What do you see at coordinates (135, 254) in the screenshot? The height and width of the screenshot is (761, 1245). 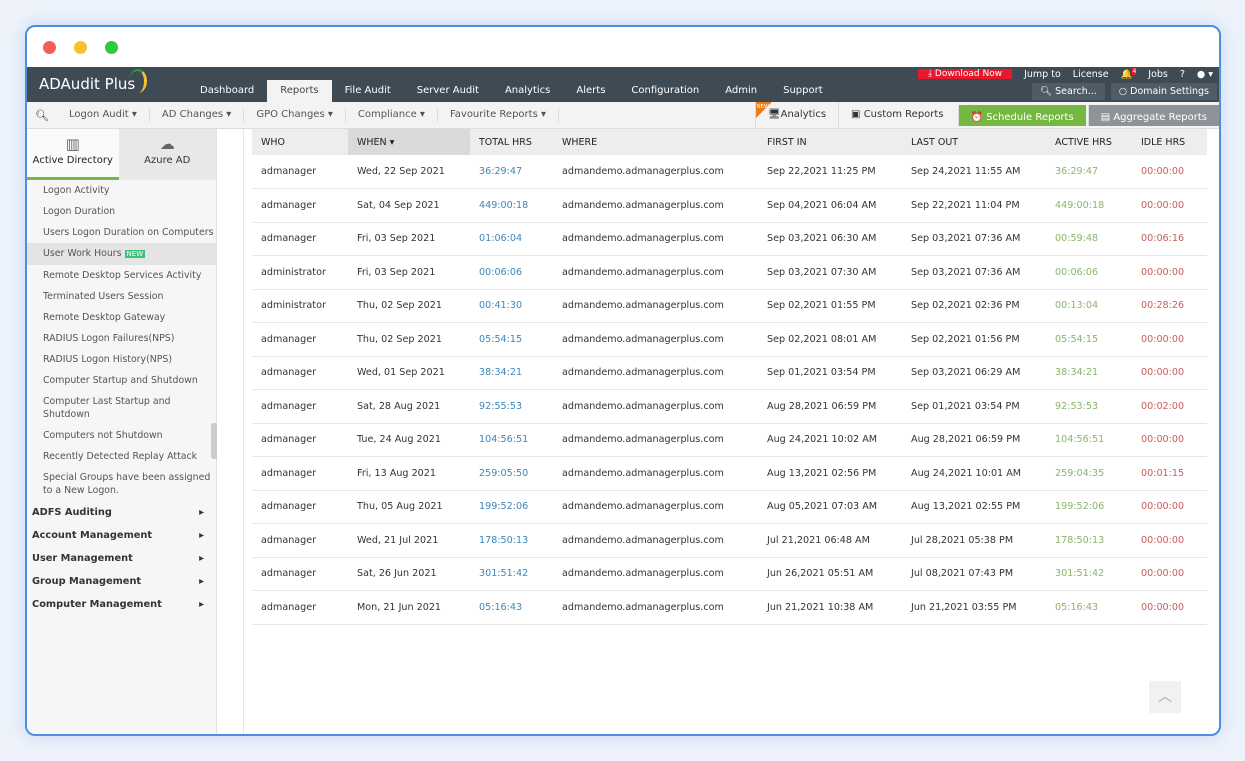 I see `new-badge: NEW` at bounding box center [135, 254].